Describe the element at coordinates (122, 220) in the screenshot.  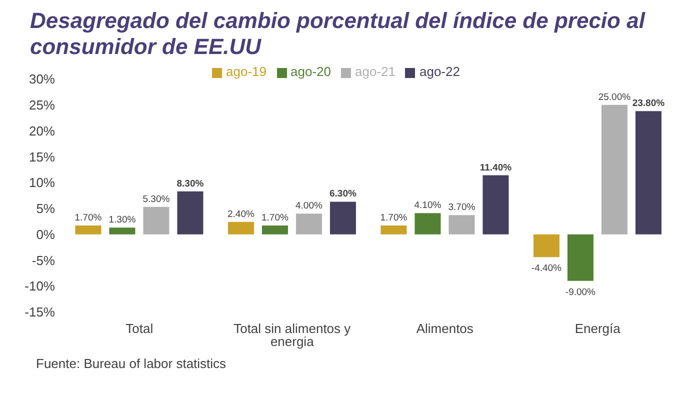
I see `data-label: 1.30%` at that location.